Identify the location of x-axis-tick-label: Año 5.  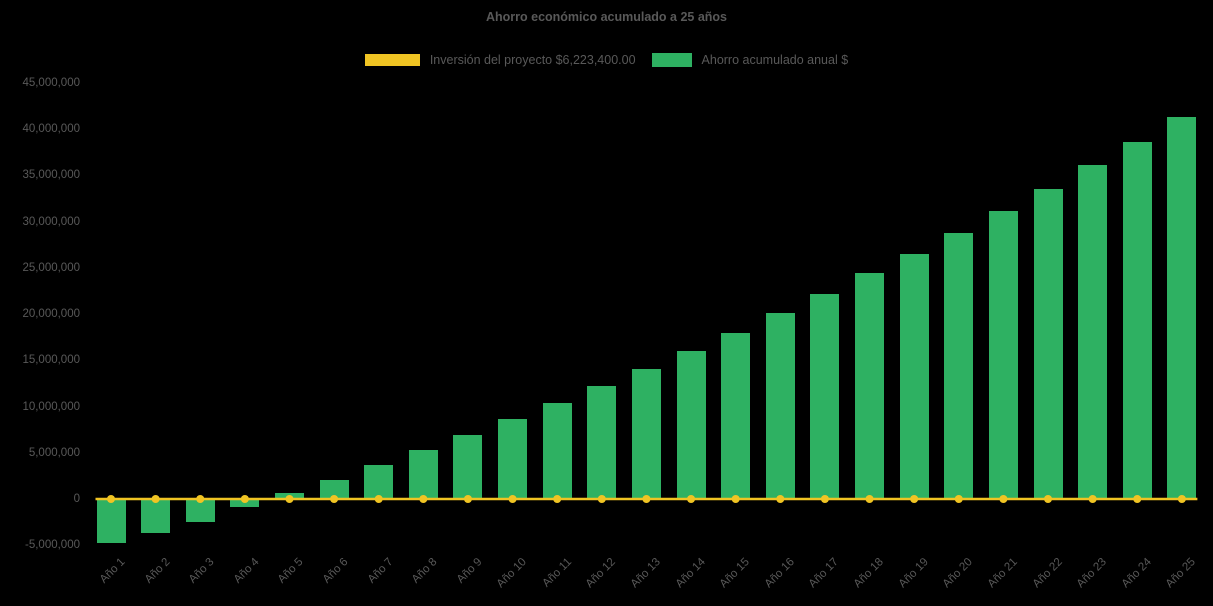
(291, 571).